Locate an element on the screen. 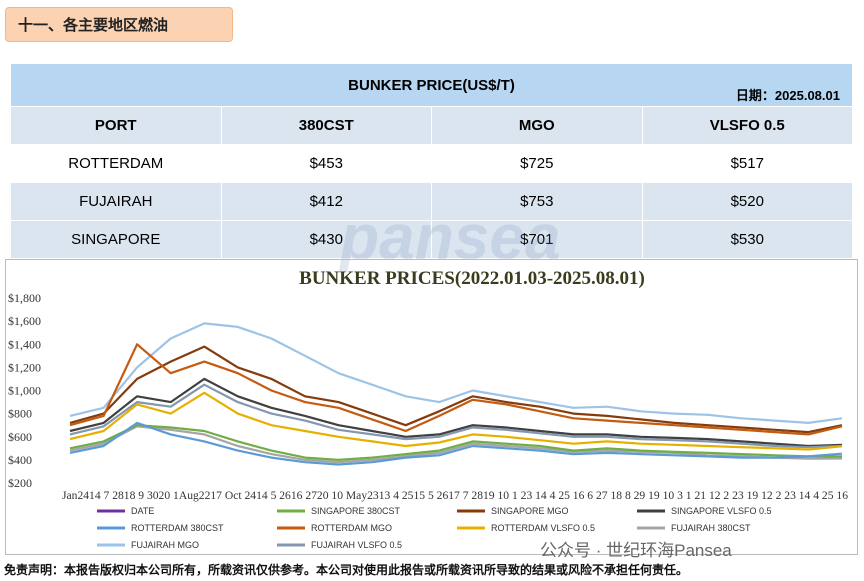  legend-label: FUJAIRAH VLSFO 0.5 is located at coordinates (356, 545).